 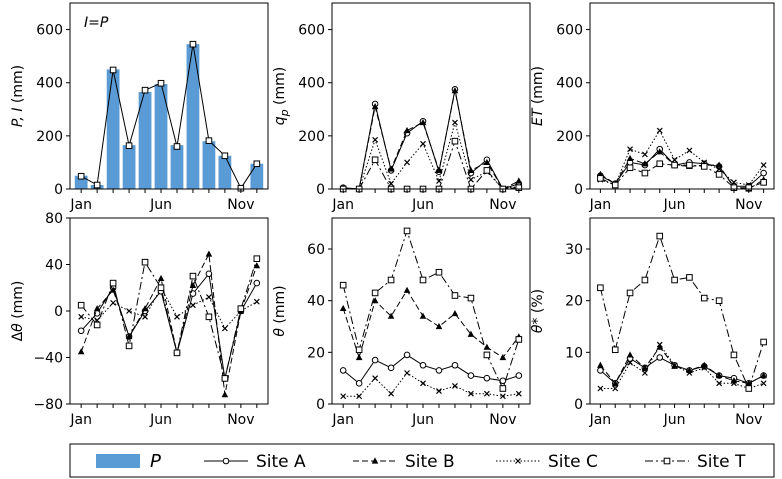 I want to click on x-tick-label: Jan, so click(x=342, y=420).